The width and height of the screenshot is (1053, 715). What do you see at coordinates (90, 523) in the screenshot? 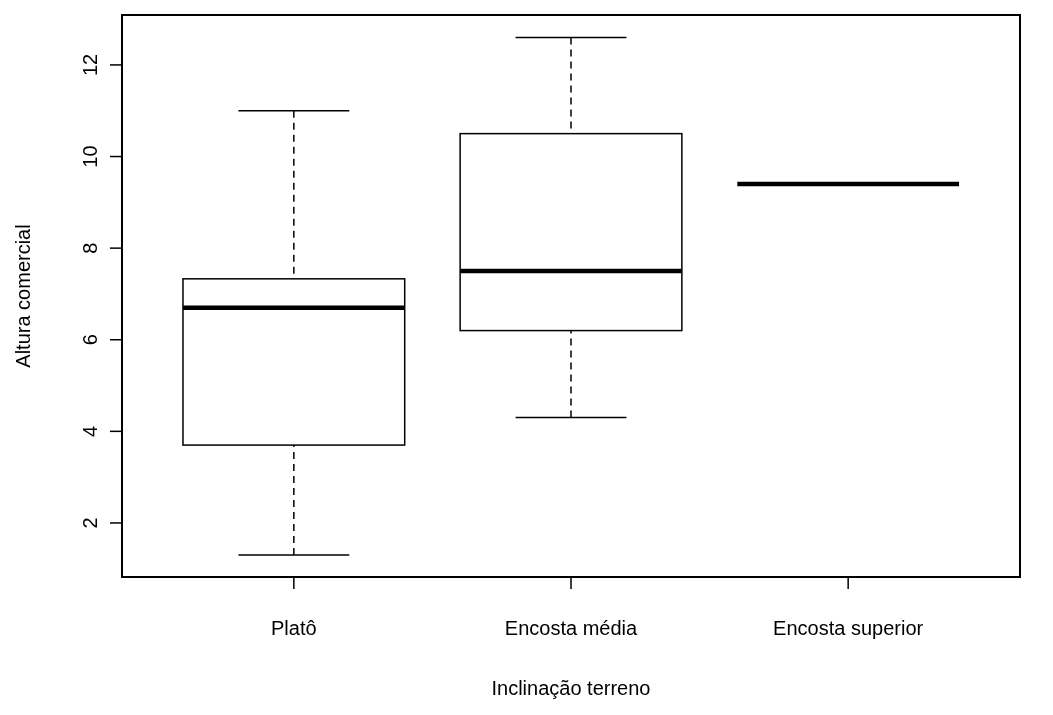
I see `y-tick-label: 2` at bounding box center [90, 523].